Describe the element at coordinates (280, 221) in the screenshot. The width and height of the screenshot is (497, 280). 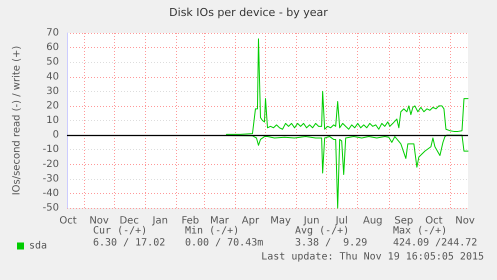
I see `x-tick-label: May` at that location.